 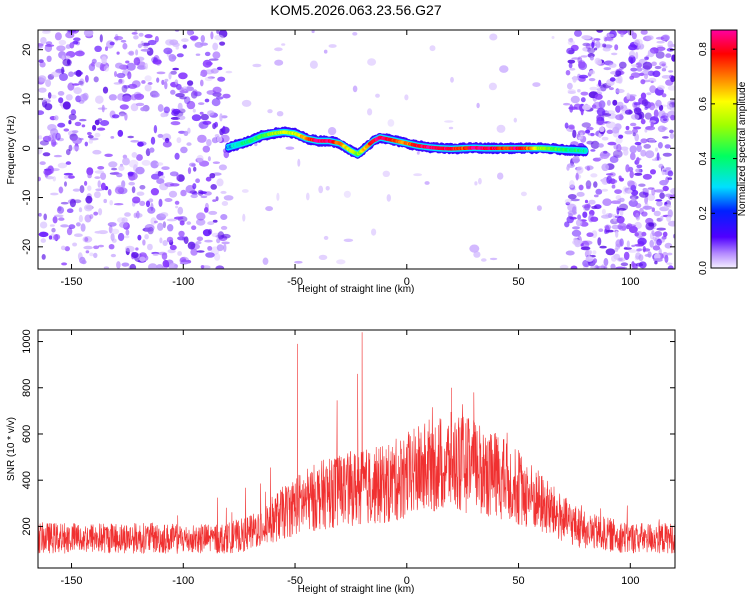 I want to click on spectrogram-y-label: Frequency (Hz), so click(x=11, y=150).